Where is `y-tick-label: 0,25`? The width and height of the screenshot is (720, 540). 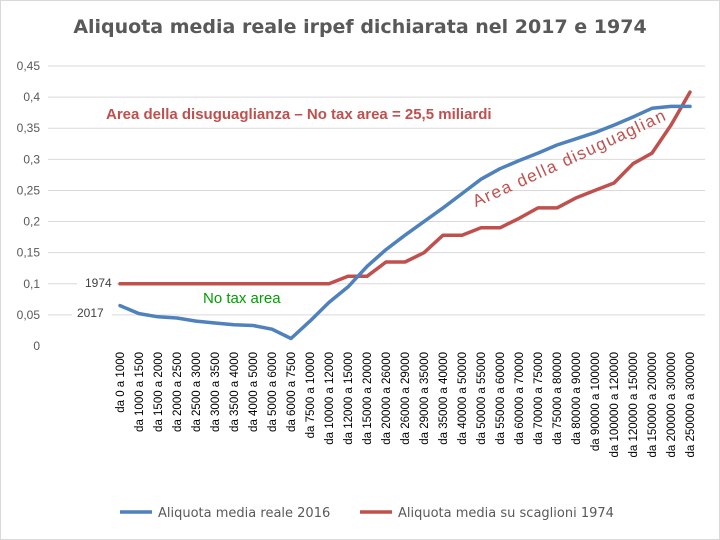
y-tick-label: 0,25 is located at coordinates (29, 190).